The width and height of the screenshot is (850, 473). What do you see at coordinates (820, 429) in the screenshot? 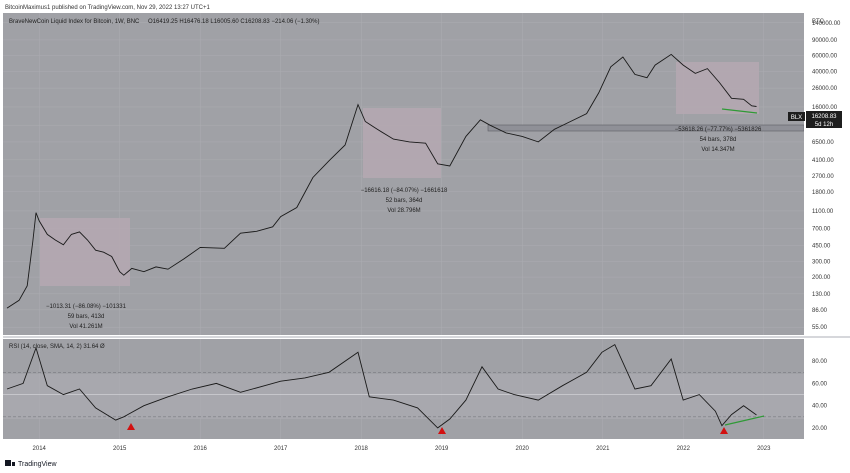
I see `rsi-tick-label: 20.00` at bounding box center [820, 429].